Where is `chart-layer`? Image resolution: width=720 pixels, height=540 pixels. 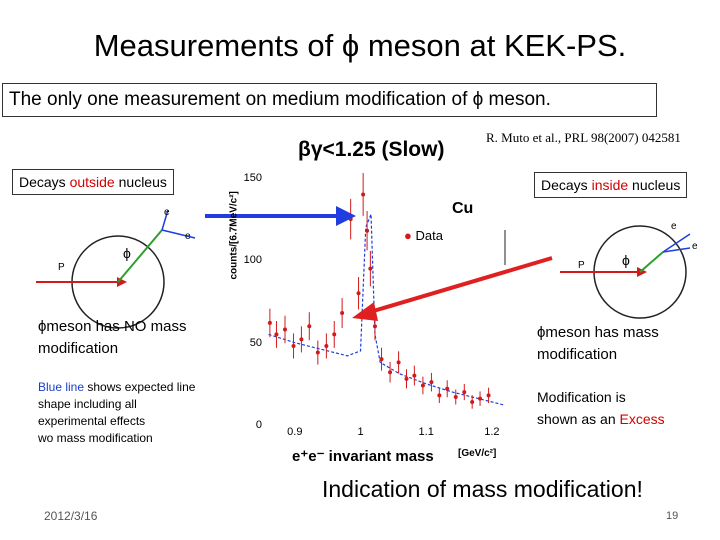
chart-layer is located at coordinates (386, 291).